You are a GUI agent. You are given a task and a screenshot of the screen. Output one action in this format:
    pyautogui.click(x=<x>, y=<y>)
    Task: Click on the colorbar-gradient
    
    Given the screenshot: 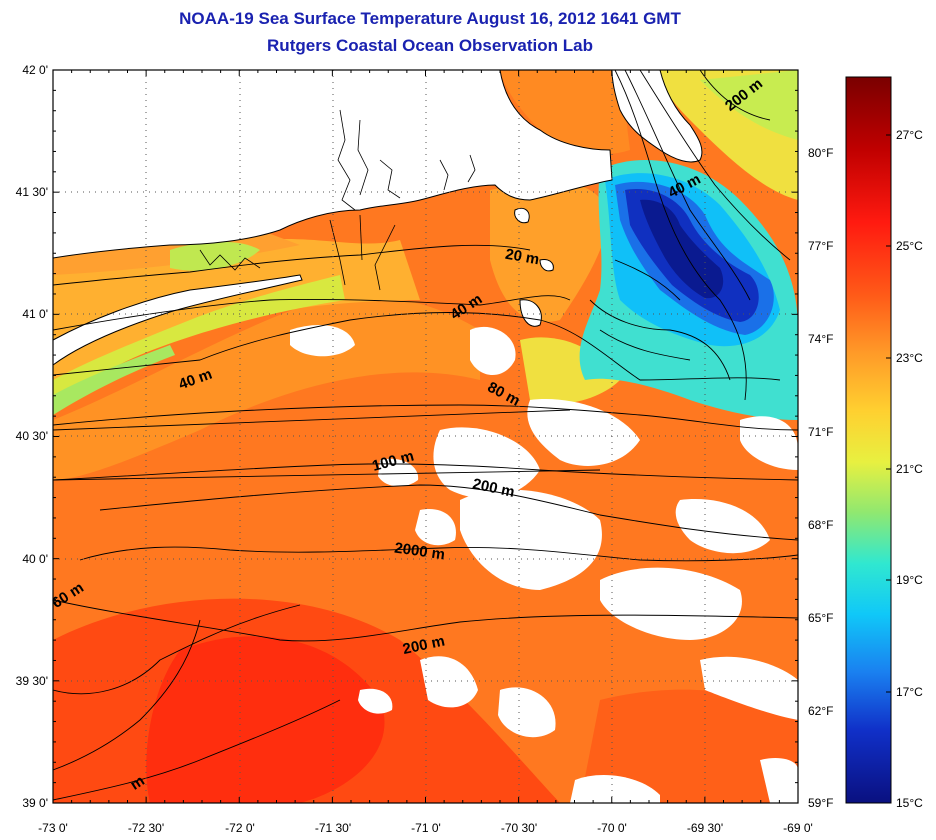 What is the action you would take?
    pyautogui.click(x=868, y=440)
    